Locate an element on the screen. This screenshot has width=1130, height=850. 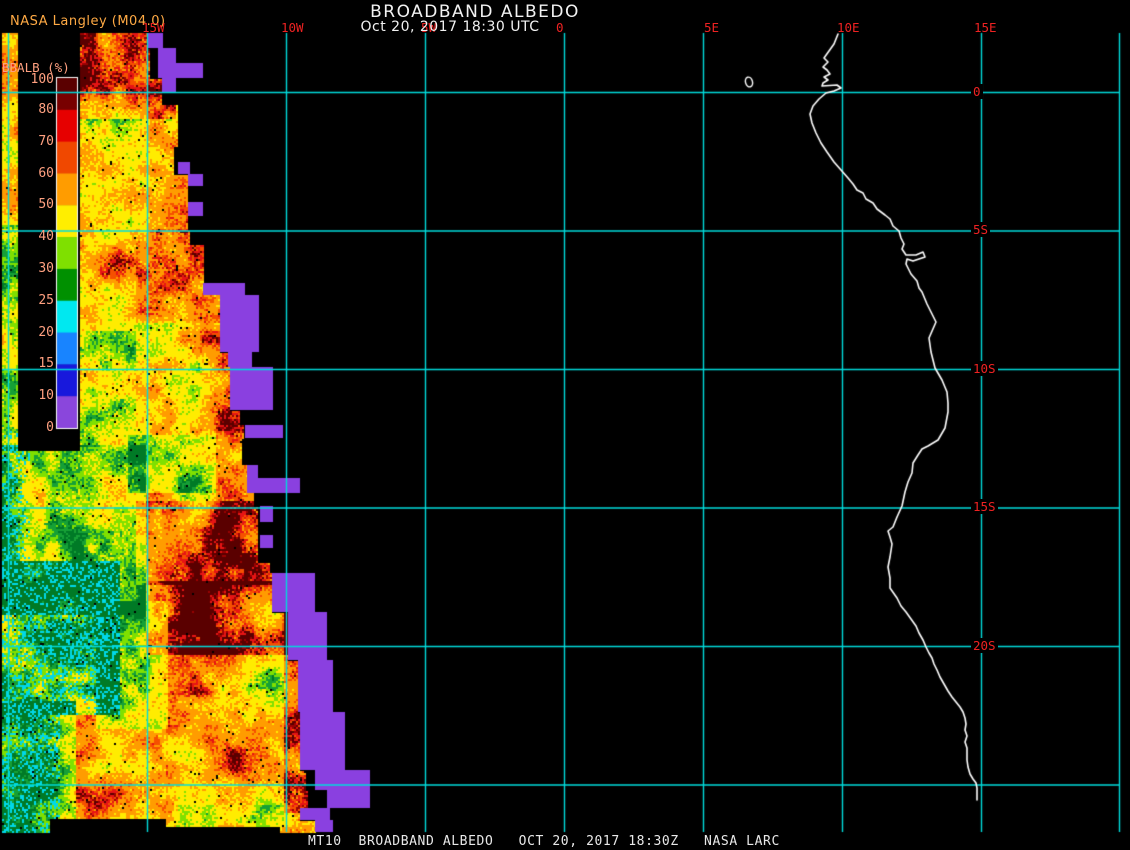
source-label: NASA Langley (M04.0) is located at coordinates (88, 21).